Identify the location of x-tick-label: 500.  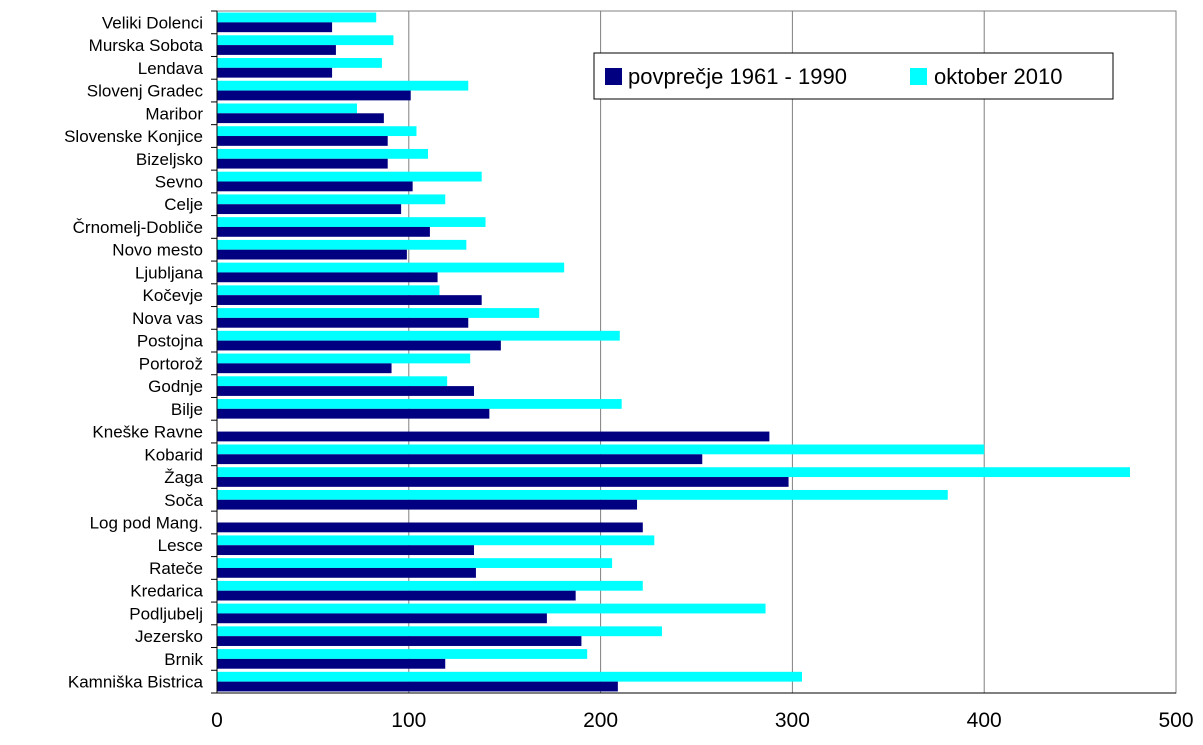
(1175, 720).